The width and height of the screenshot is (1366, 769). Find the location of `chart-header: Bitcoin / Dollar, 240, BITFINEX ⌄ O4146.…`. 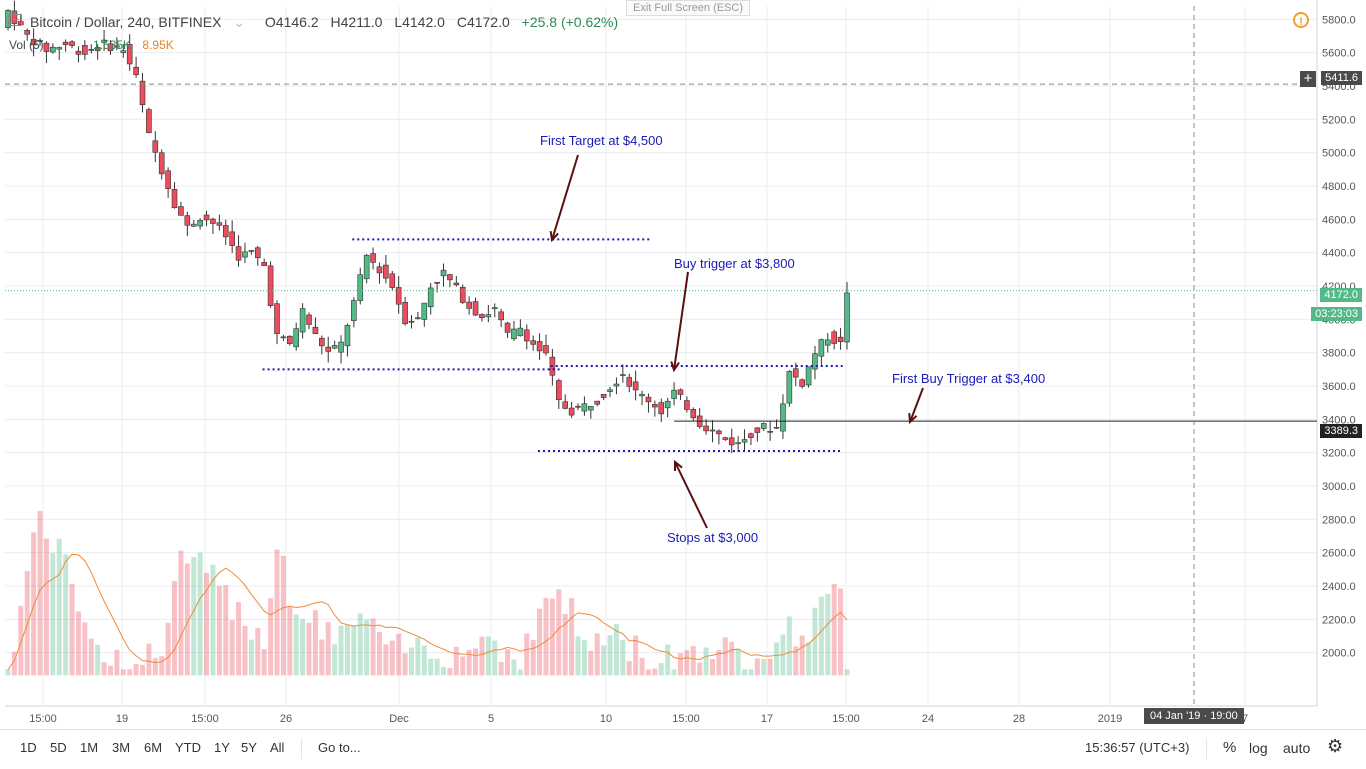

chart-header: Bitcoin / Dollar, 240, BITFINEX ⌄ O4146.… is located at coordinates (328, 22).